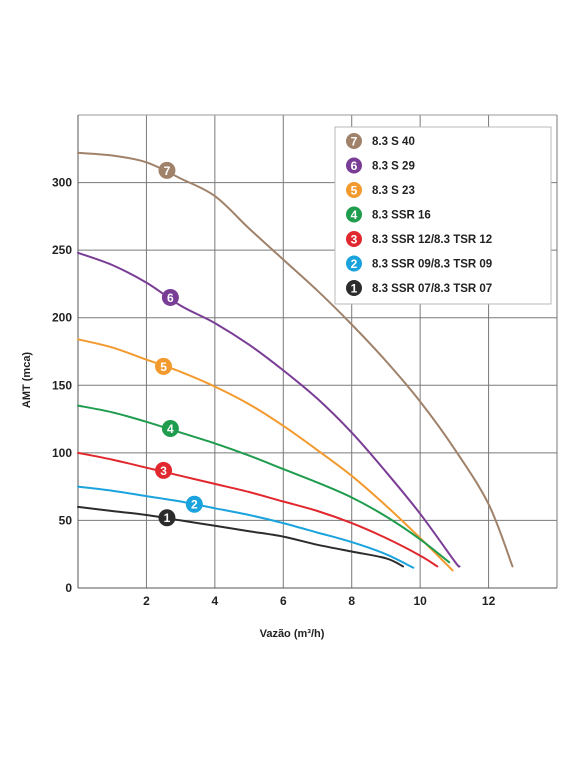 The image size is (578, 759). I want to click on x-tick-label: 8, so click(351, 601).